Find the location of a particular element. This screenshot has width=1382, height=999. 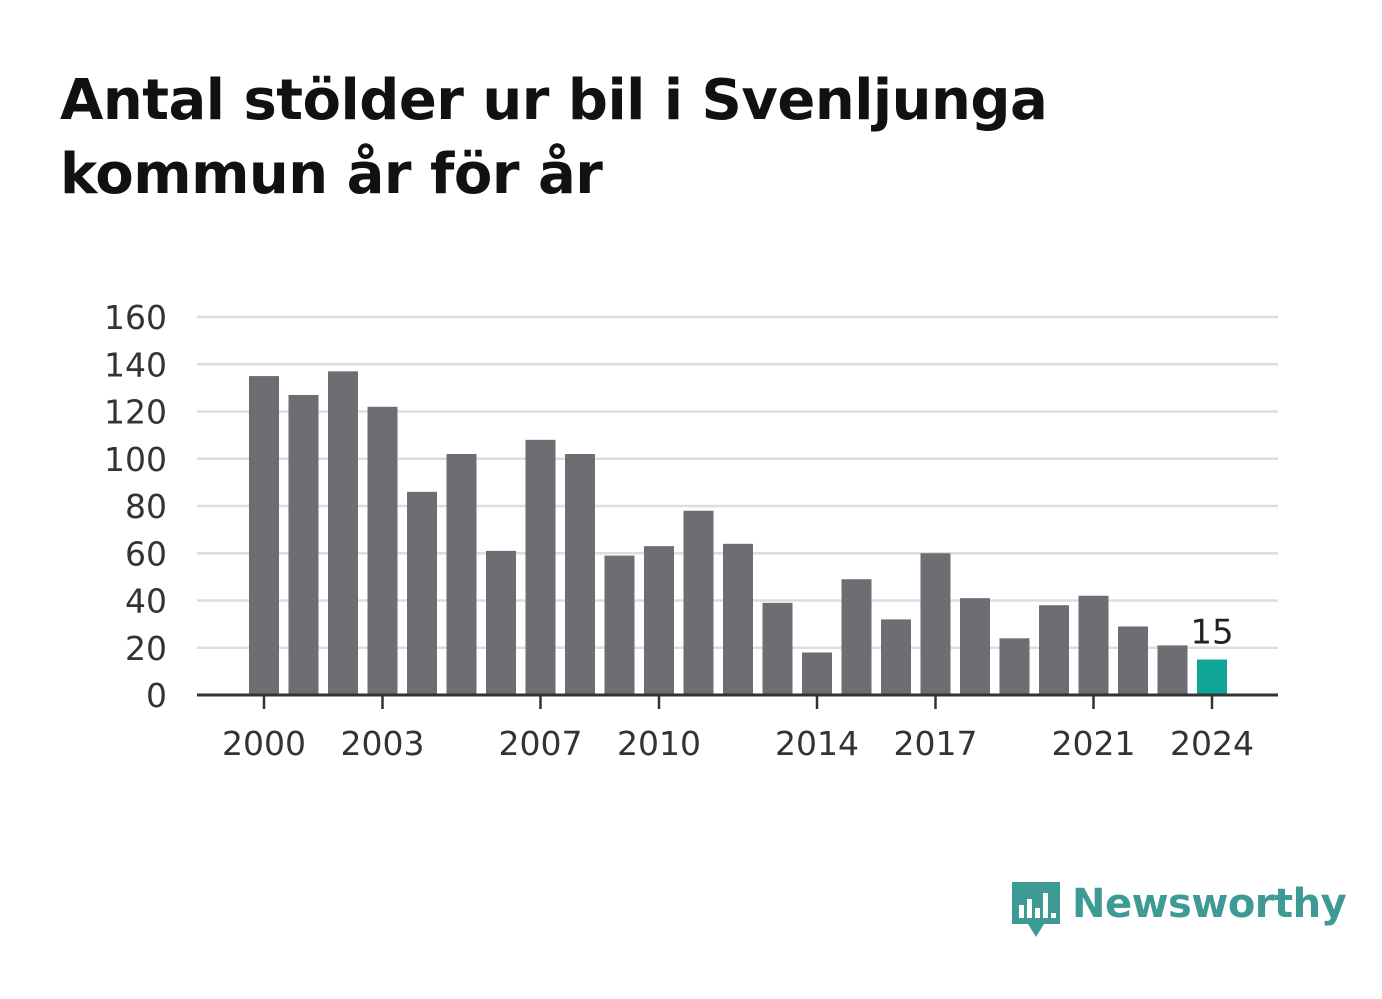

y-tick-label: 40 is located at coordinates (146, 601).